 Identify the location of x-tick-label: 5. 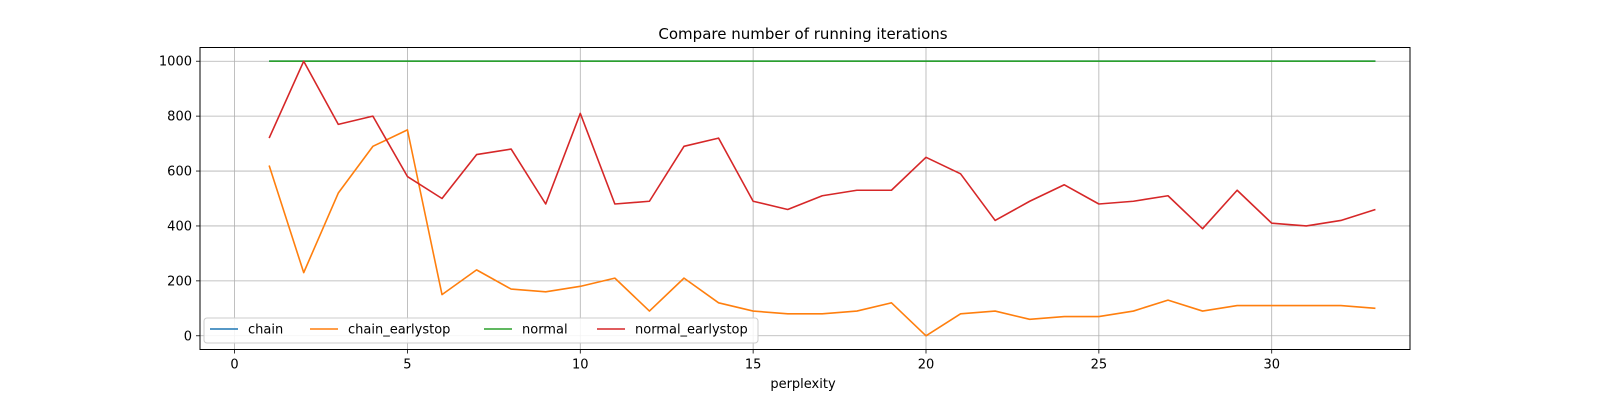
(407, 365).